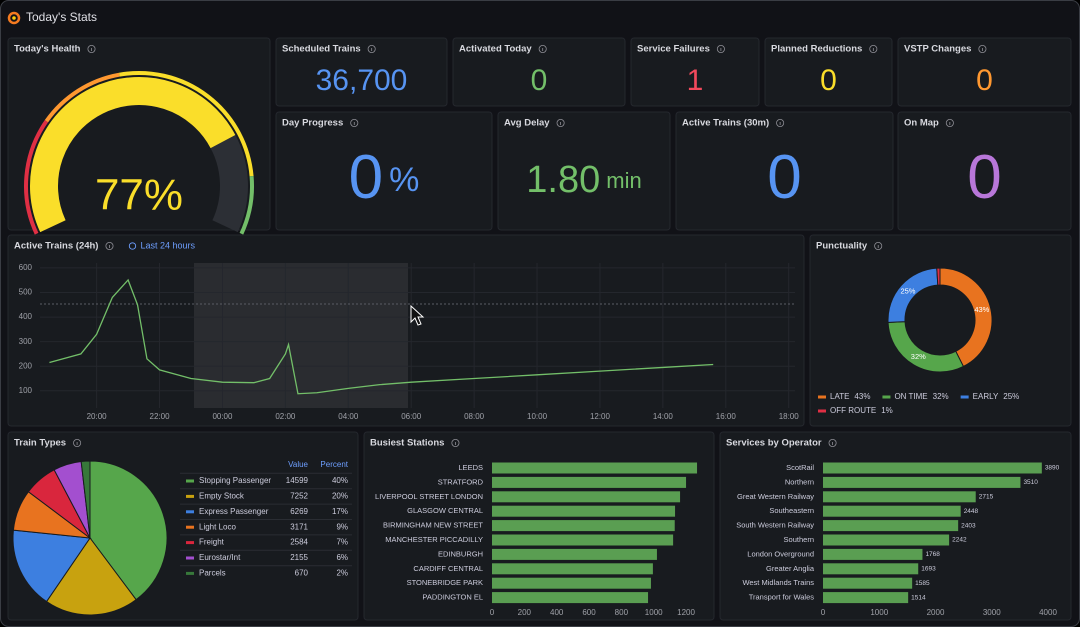  I want to click on panel-title: Services by Operator, so click(774, 443).